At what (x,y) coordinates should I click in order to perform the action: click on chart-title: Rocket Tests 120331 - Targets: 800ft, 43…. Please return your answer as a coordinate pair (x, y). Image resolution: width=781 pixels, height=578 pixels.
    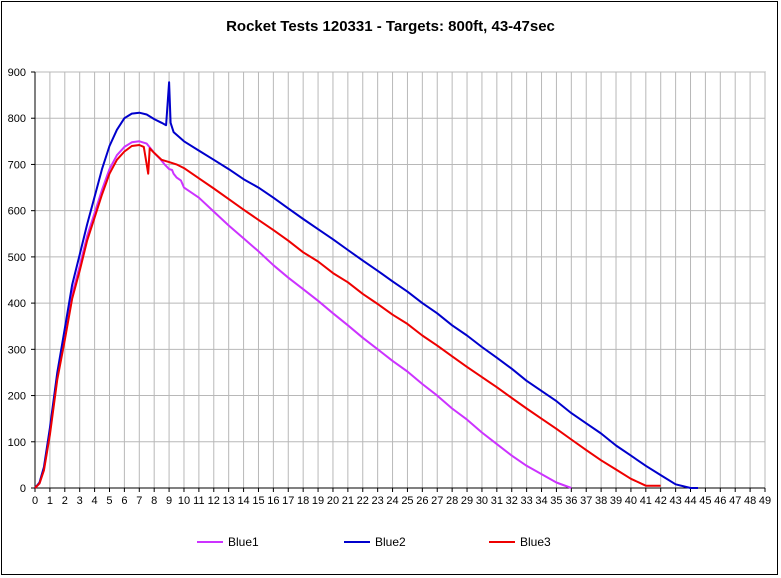
    Looking at the image, I should click on (390, 26).